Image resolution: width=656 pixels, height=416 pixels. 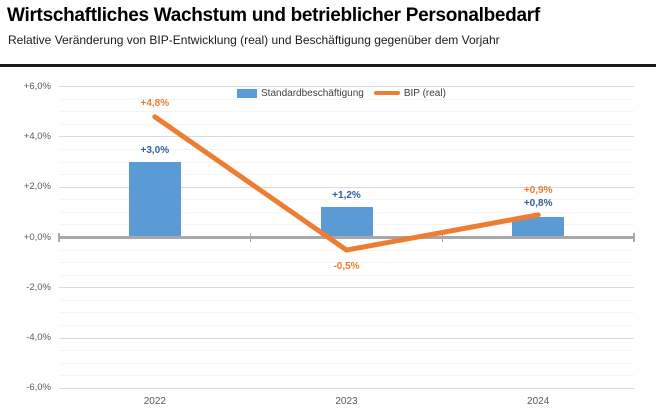 What do you see at coordinates (538, 190) in the screenshot?
I see `bip-data-label-2024: +0,9%` at bounding box center [538, 190].